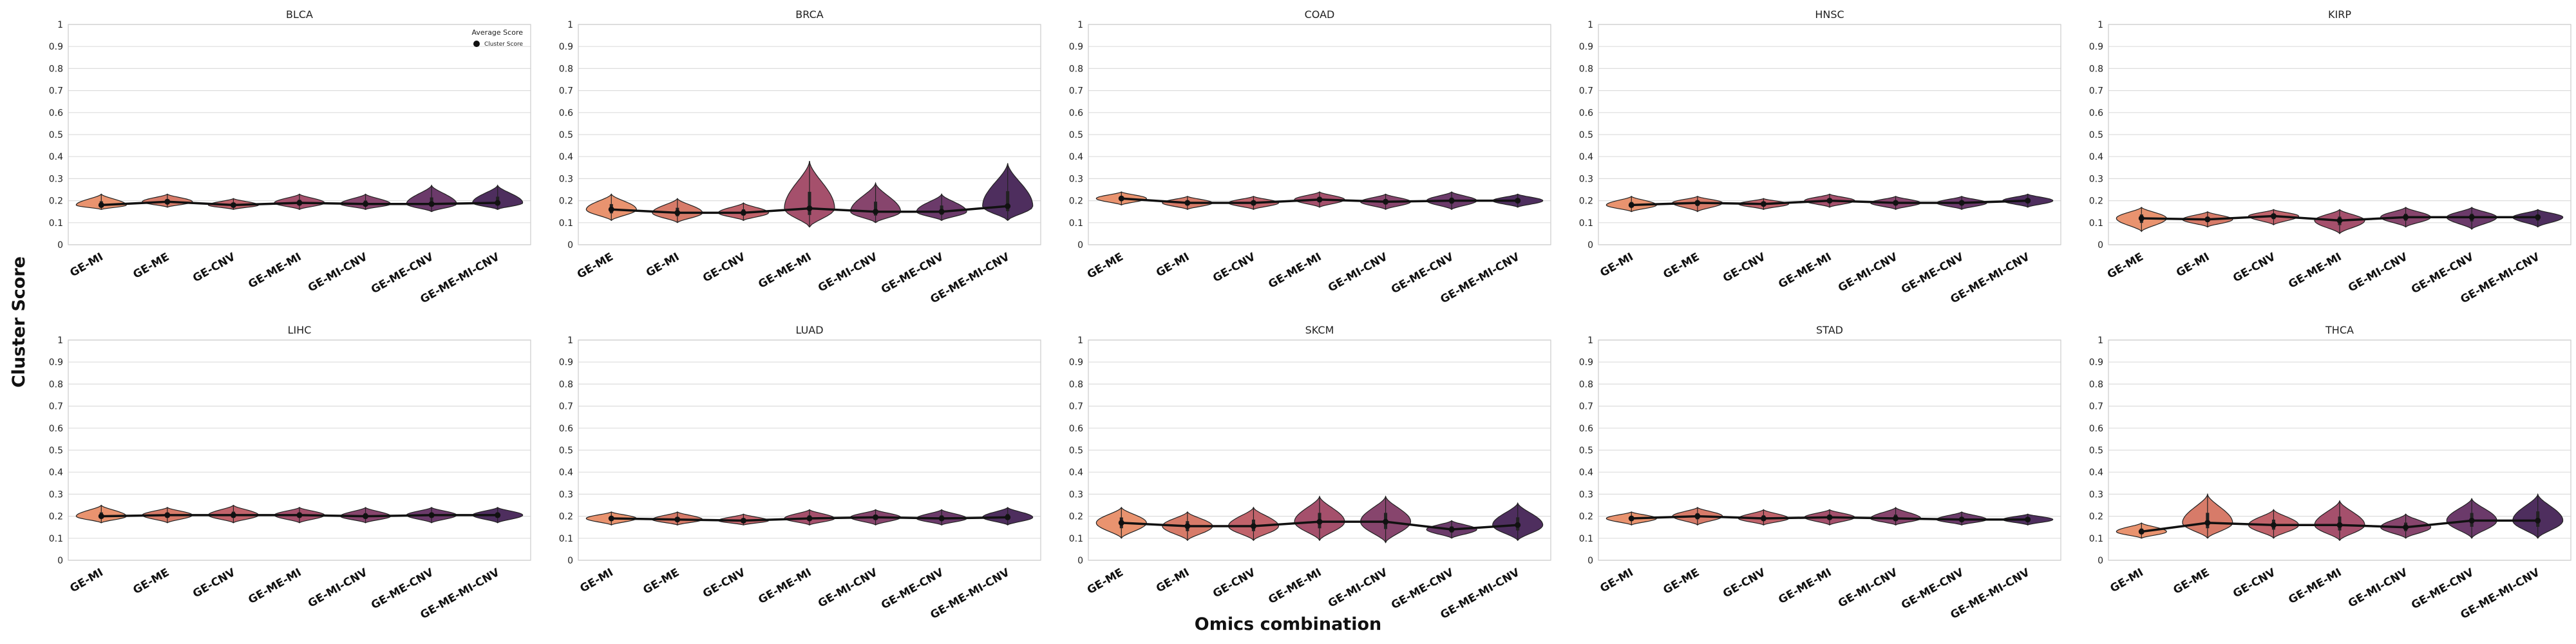  Describe the element at coordinates (1319, 330) in the screenshot. I see `panel-title: SKCM` at that location.